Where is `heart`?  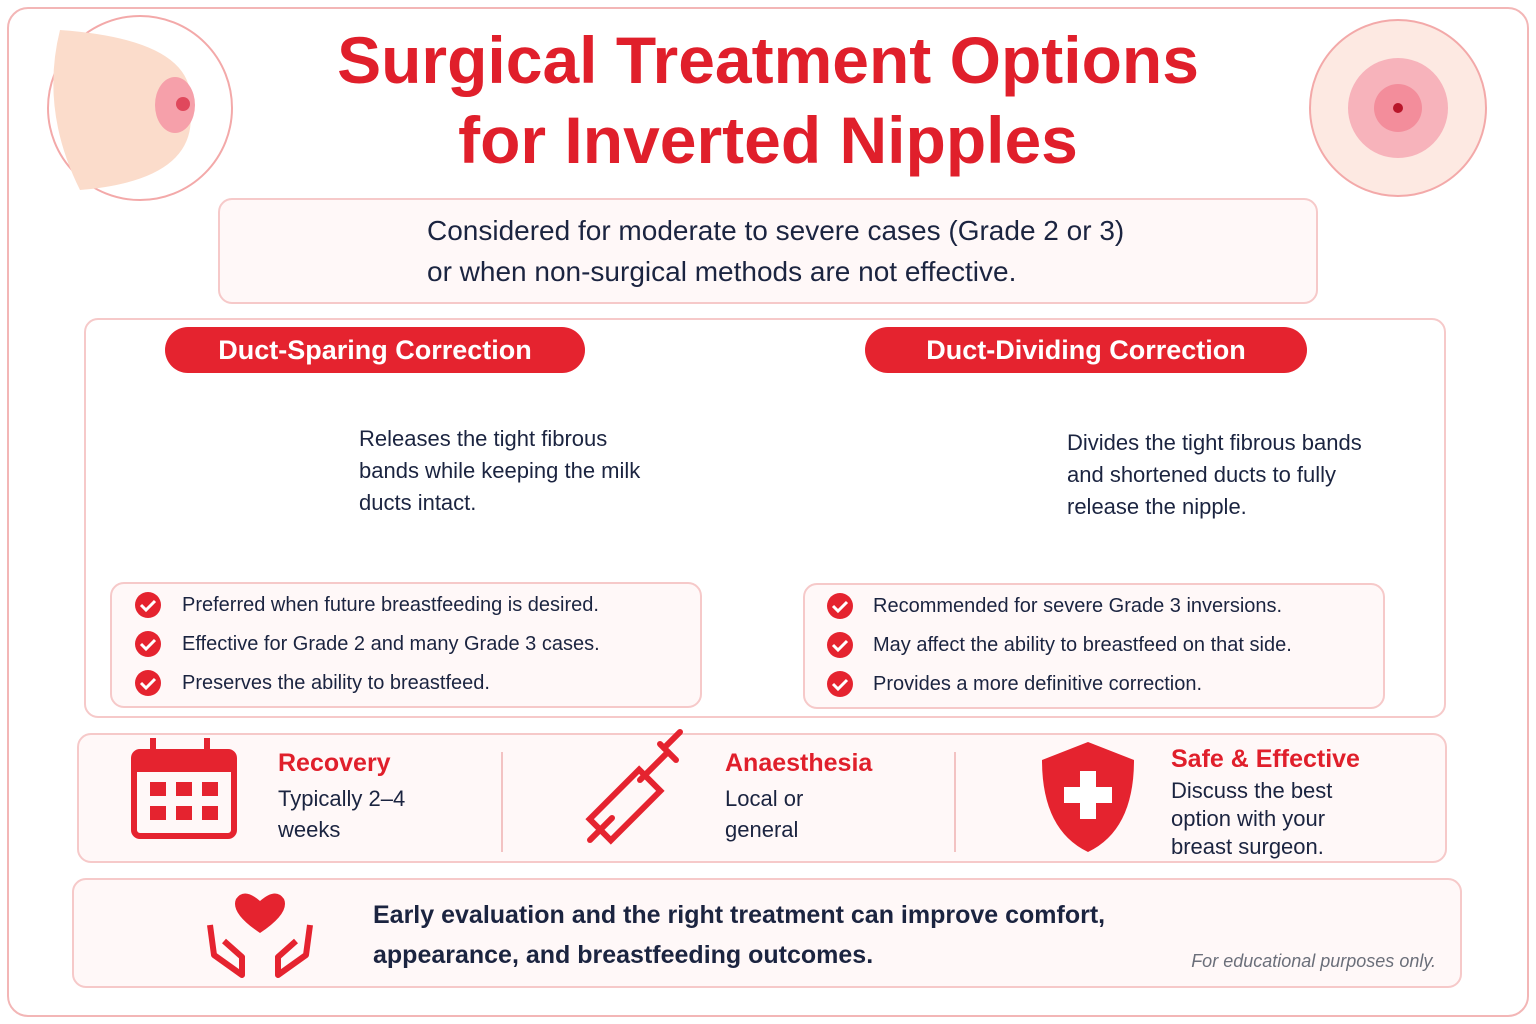 heart is located at coordinates (260, 913).